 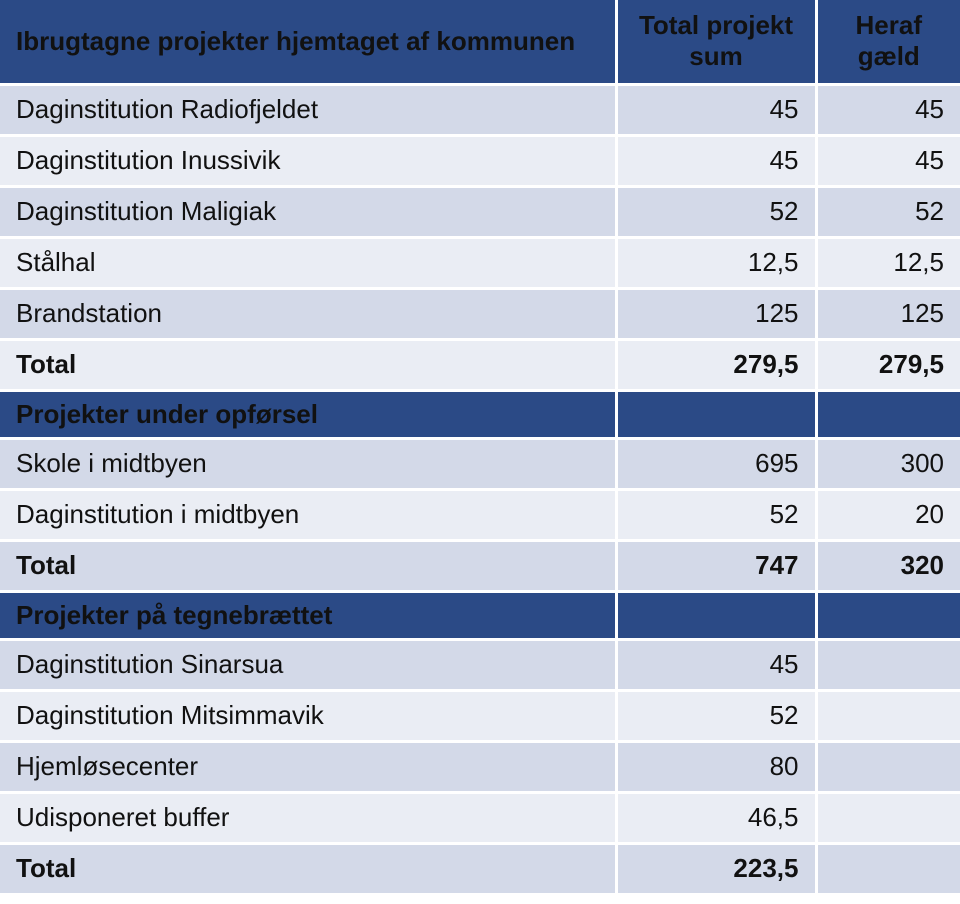 I want to click on project-debt: 20, so click(x=888, y=515).